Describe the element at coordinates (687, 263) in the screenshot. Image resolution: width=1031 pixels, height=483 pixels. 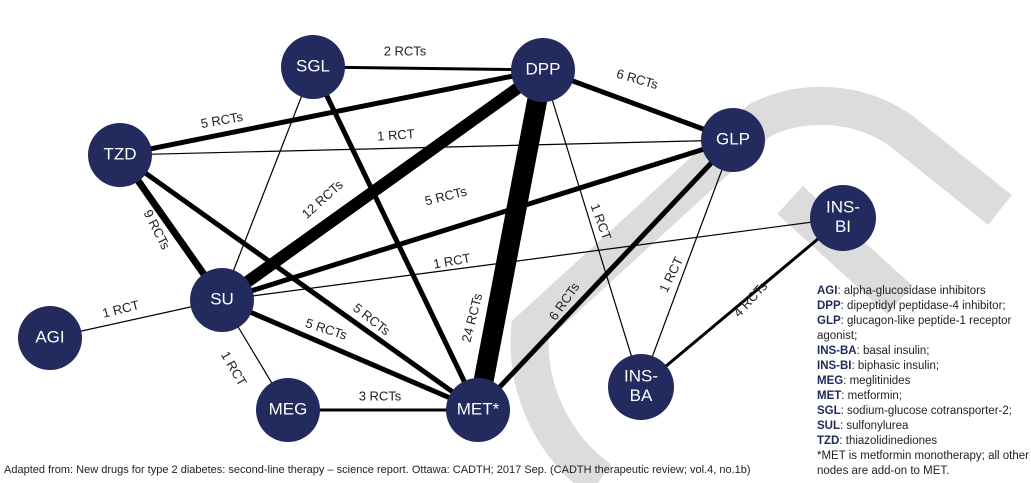
I see `edge-glp-insba` at that location.